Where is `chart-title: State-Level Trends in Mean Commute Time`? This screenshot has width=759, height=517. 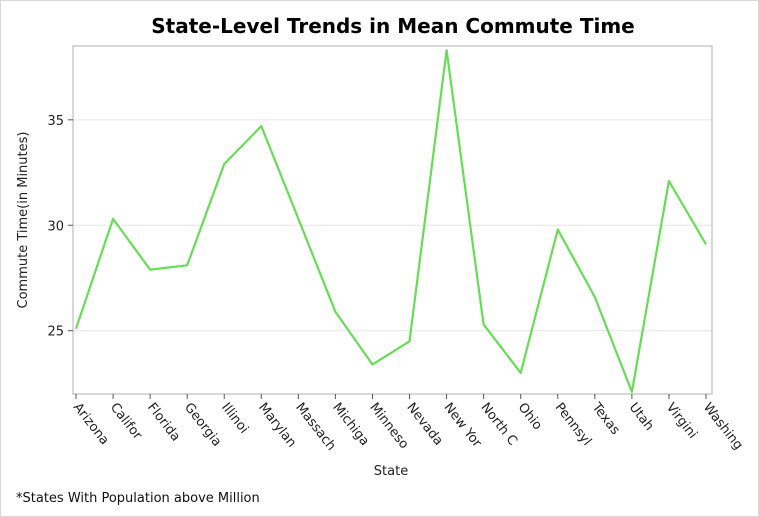
chart-title: State-Level Trends in Mean Commute Time is located at coordinates (392, 26).